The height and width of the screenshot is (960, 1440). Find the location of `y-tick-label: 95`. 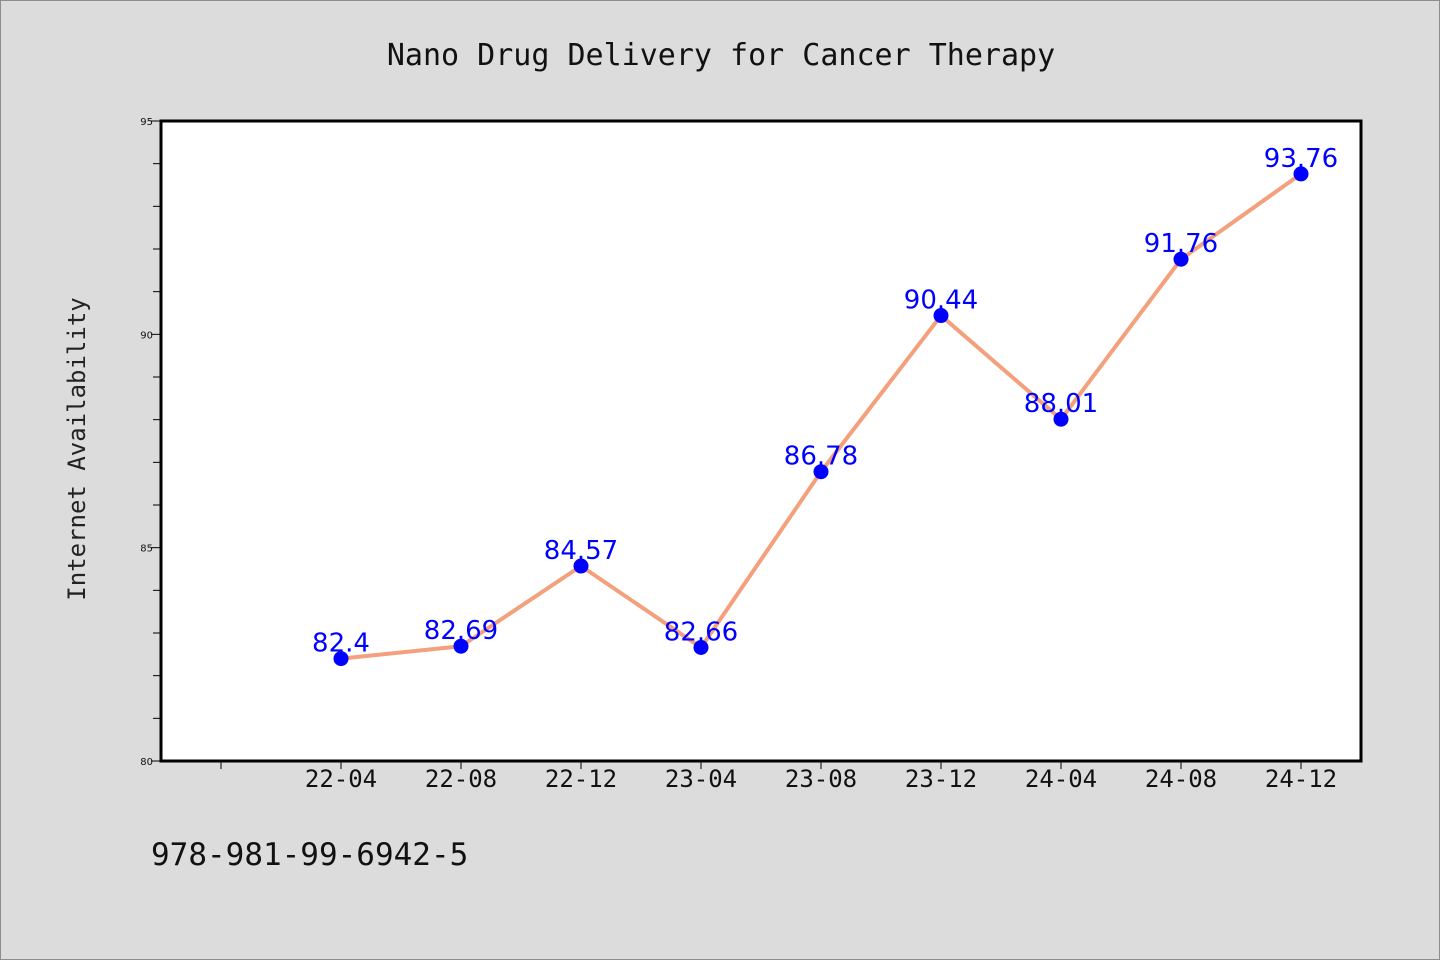

y-tick-label: 95 is located at coordinates (146, 122).